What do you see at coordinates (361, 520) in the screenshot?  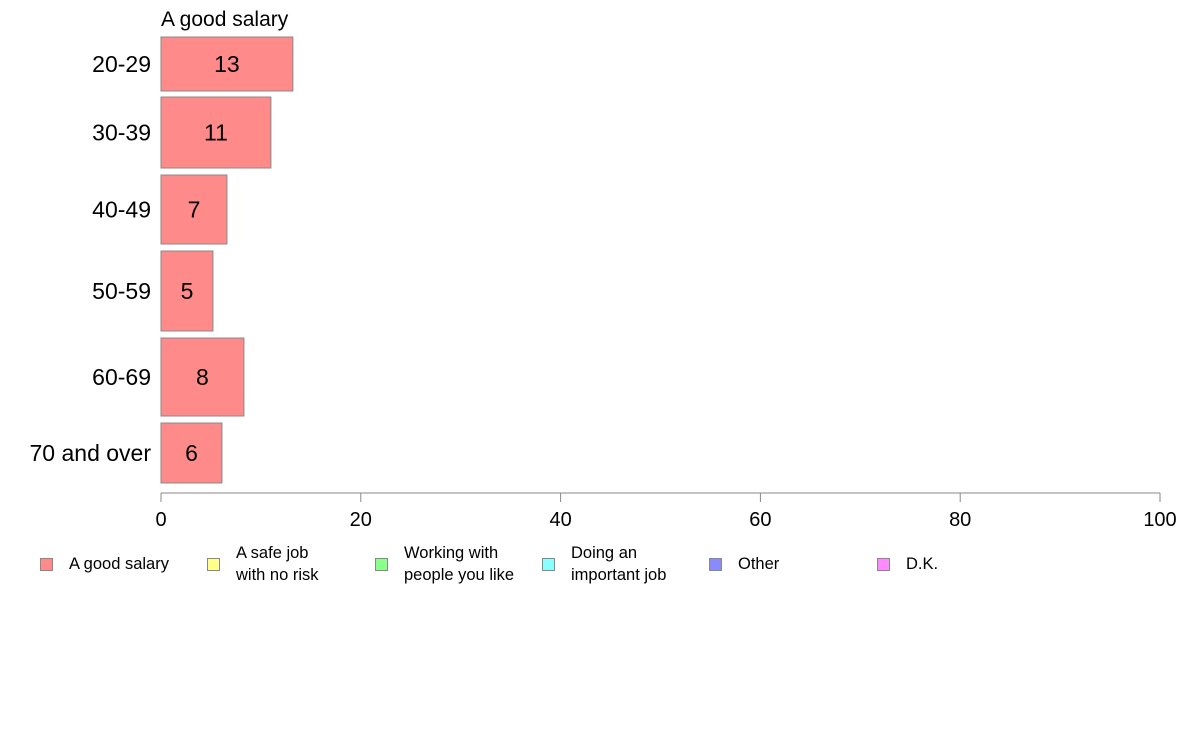 I see `x-tick-label: 20` at bounding box center [361, 520].